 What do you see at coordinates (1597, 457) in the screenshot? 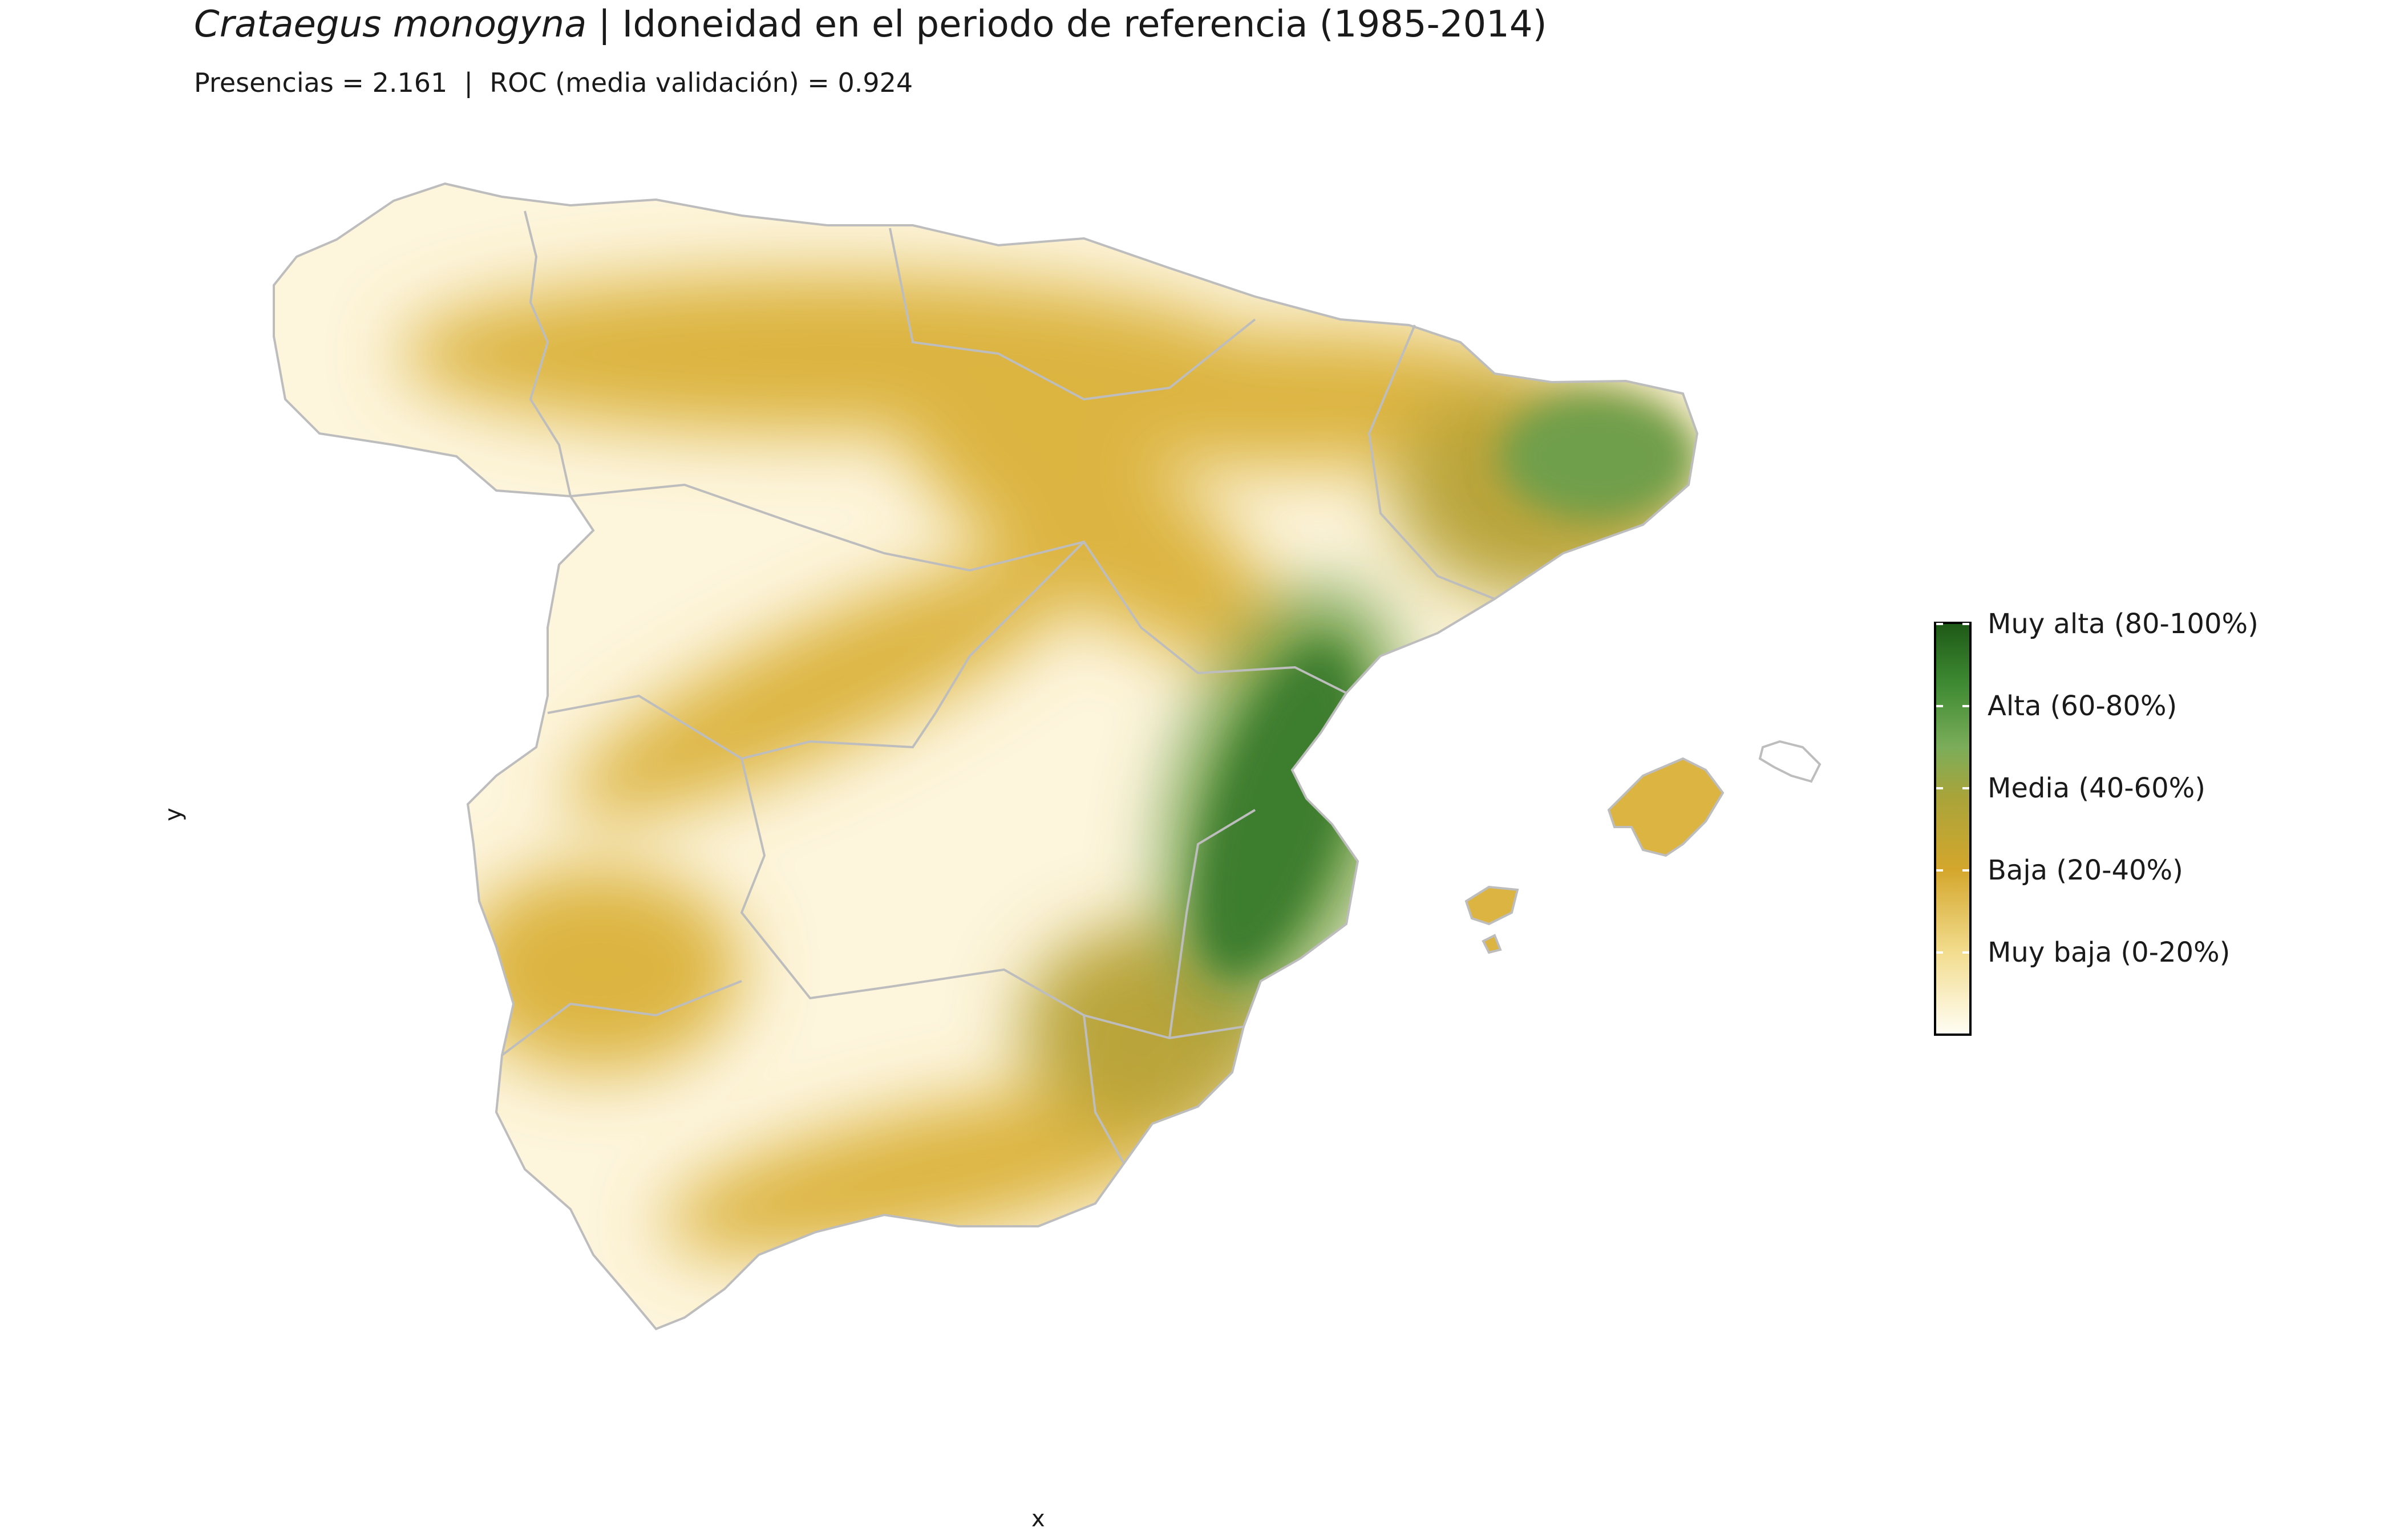
I see `core-catalonia` at bounding box center [1597, 457].